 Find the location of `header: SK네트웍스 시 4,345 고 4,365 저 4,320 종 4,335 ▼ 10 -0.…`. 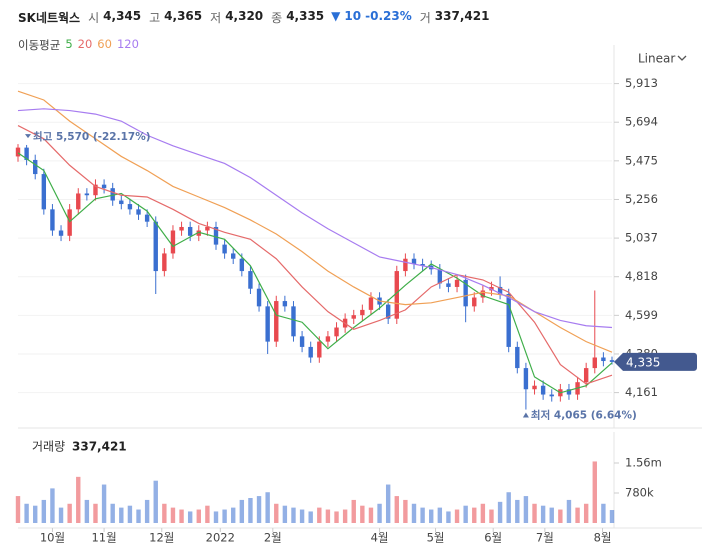

header: SK네트웍스 시 4,345 고 4,365 저 4,320 종 4,335 ▼ 10 -0.… is located at coordinates (253, 17).